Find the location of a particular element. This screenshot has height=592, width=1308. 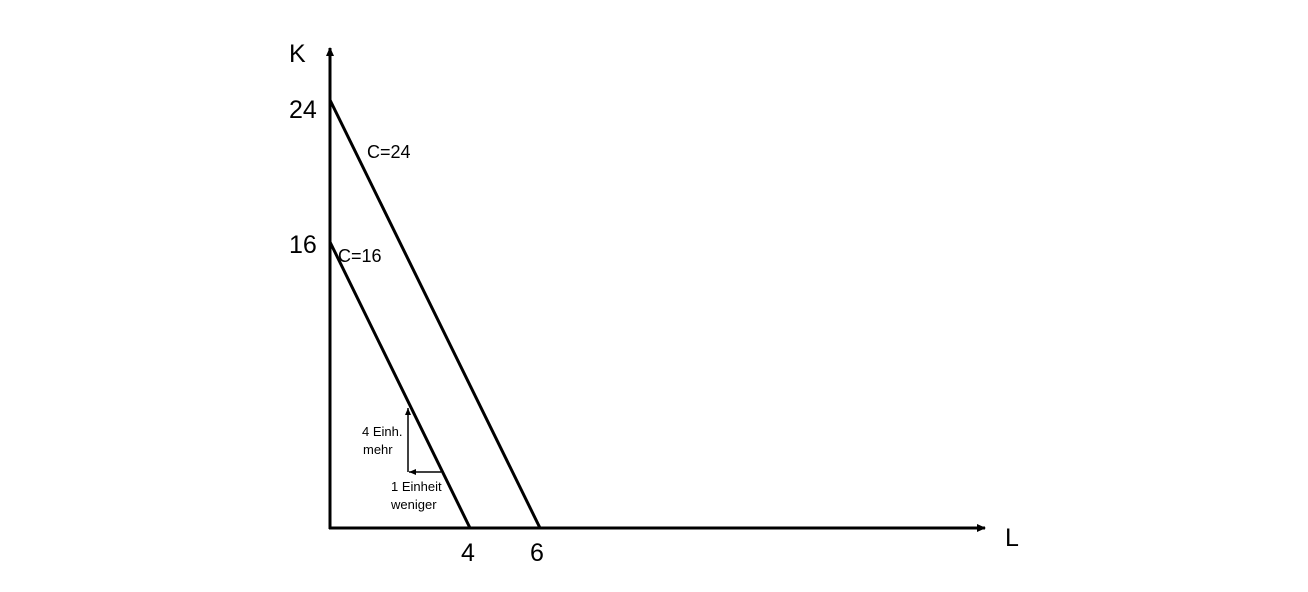

left-annotation-line2: weniger is located at coordinates (413, 504).